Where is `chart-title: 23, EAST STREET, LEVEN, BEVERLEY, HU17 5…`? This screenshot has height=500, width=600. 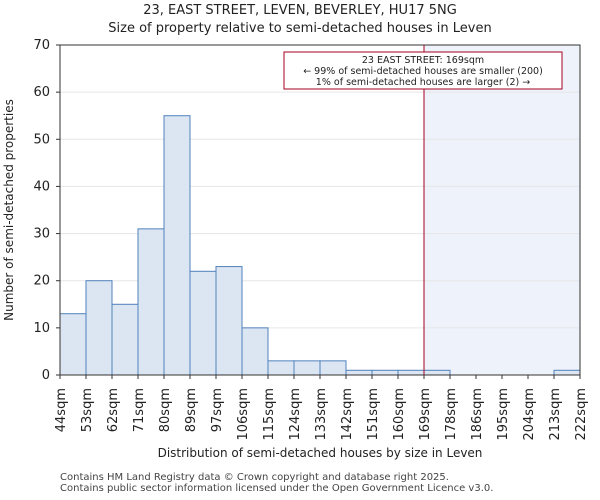 chart-title: 23, EAST STREET, LEVEN, BEVERLEY, HU17 5… is located at coordinates (300, 10).